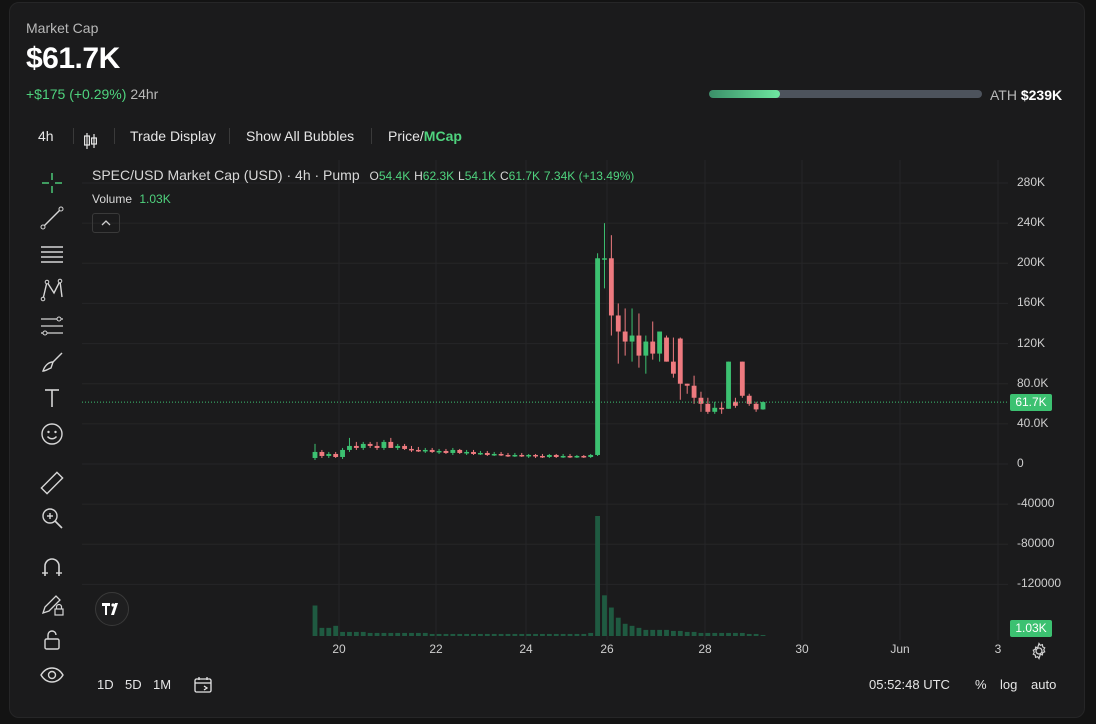 This screenshot has height=724, width=1096. Describe the element at coordinates (1033, 422) in the screenshot. I see `y-axis-label: 40.0K` at that location.